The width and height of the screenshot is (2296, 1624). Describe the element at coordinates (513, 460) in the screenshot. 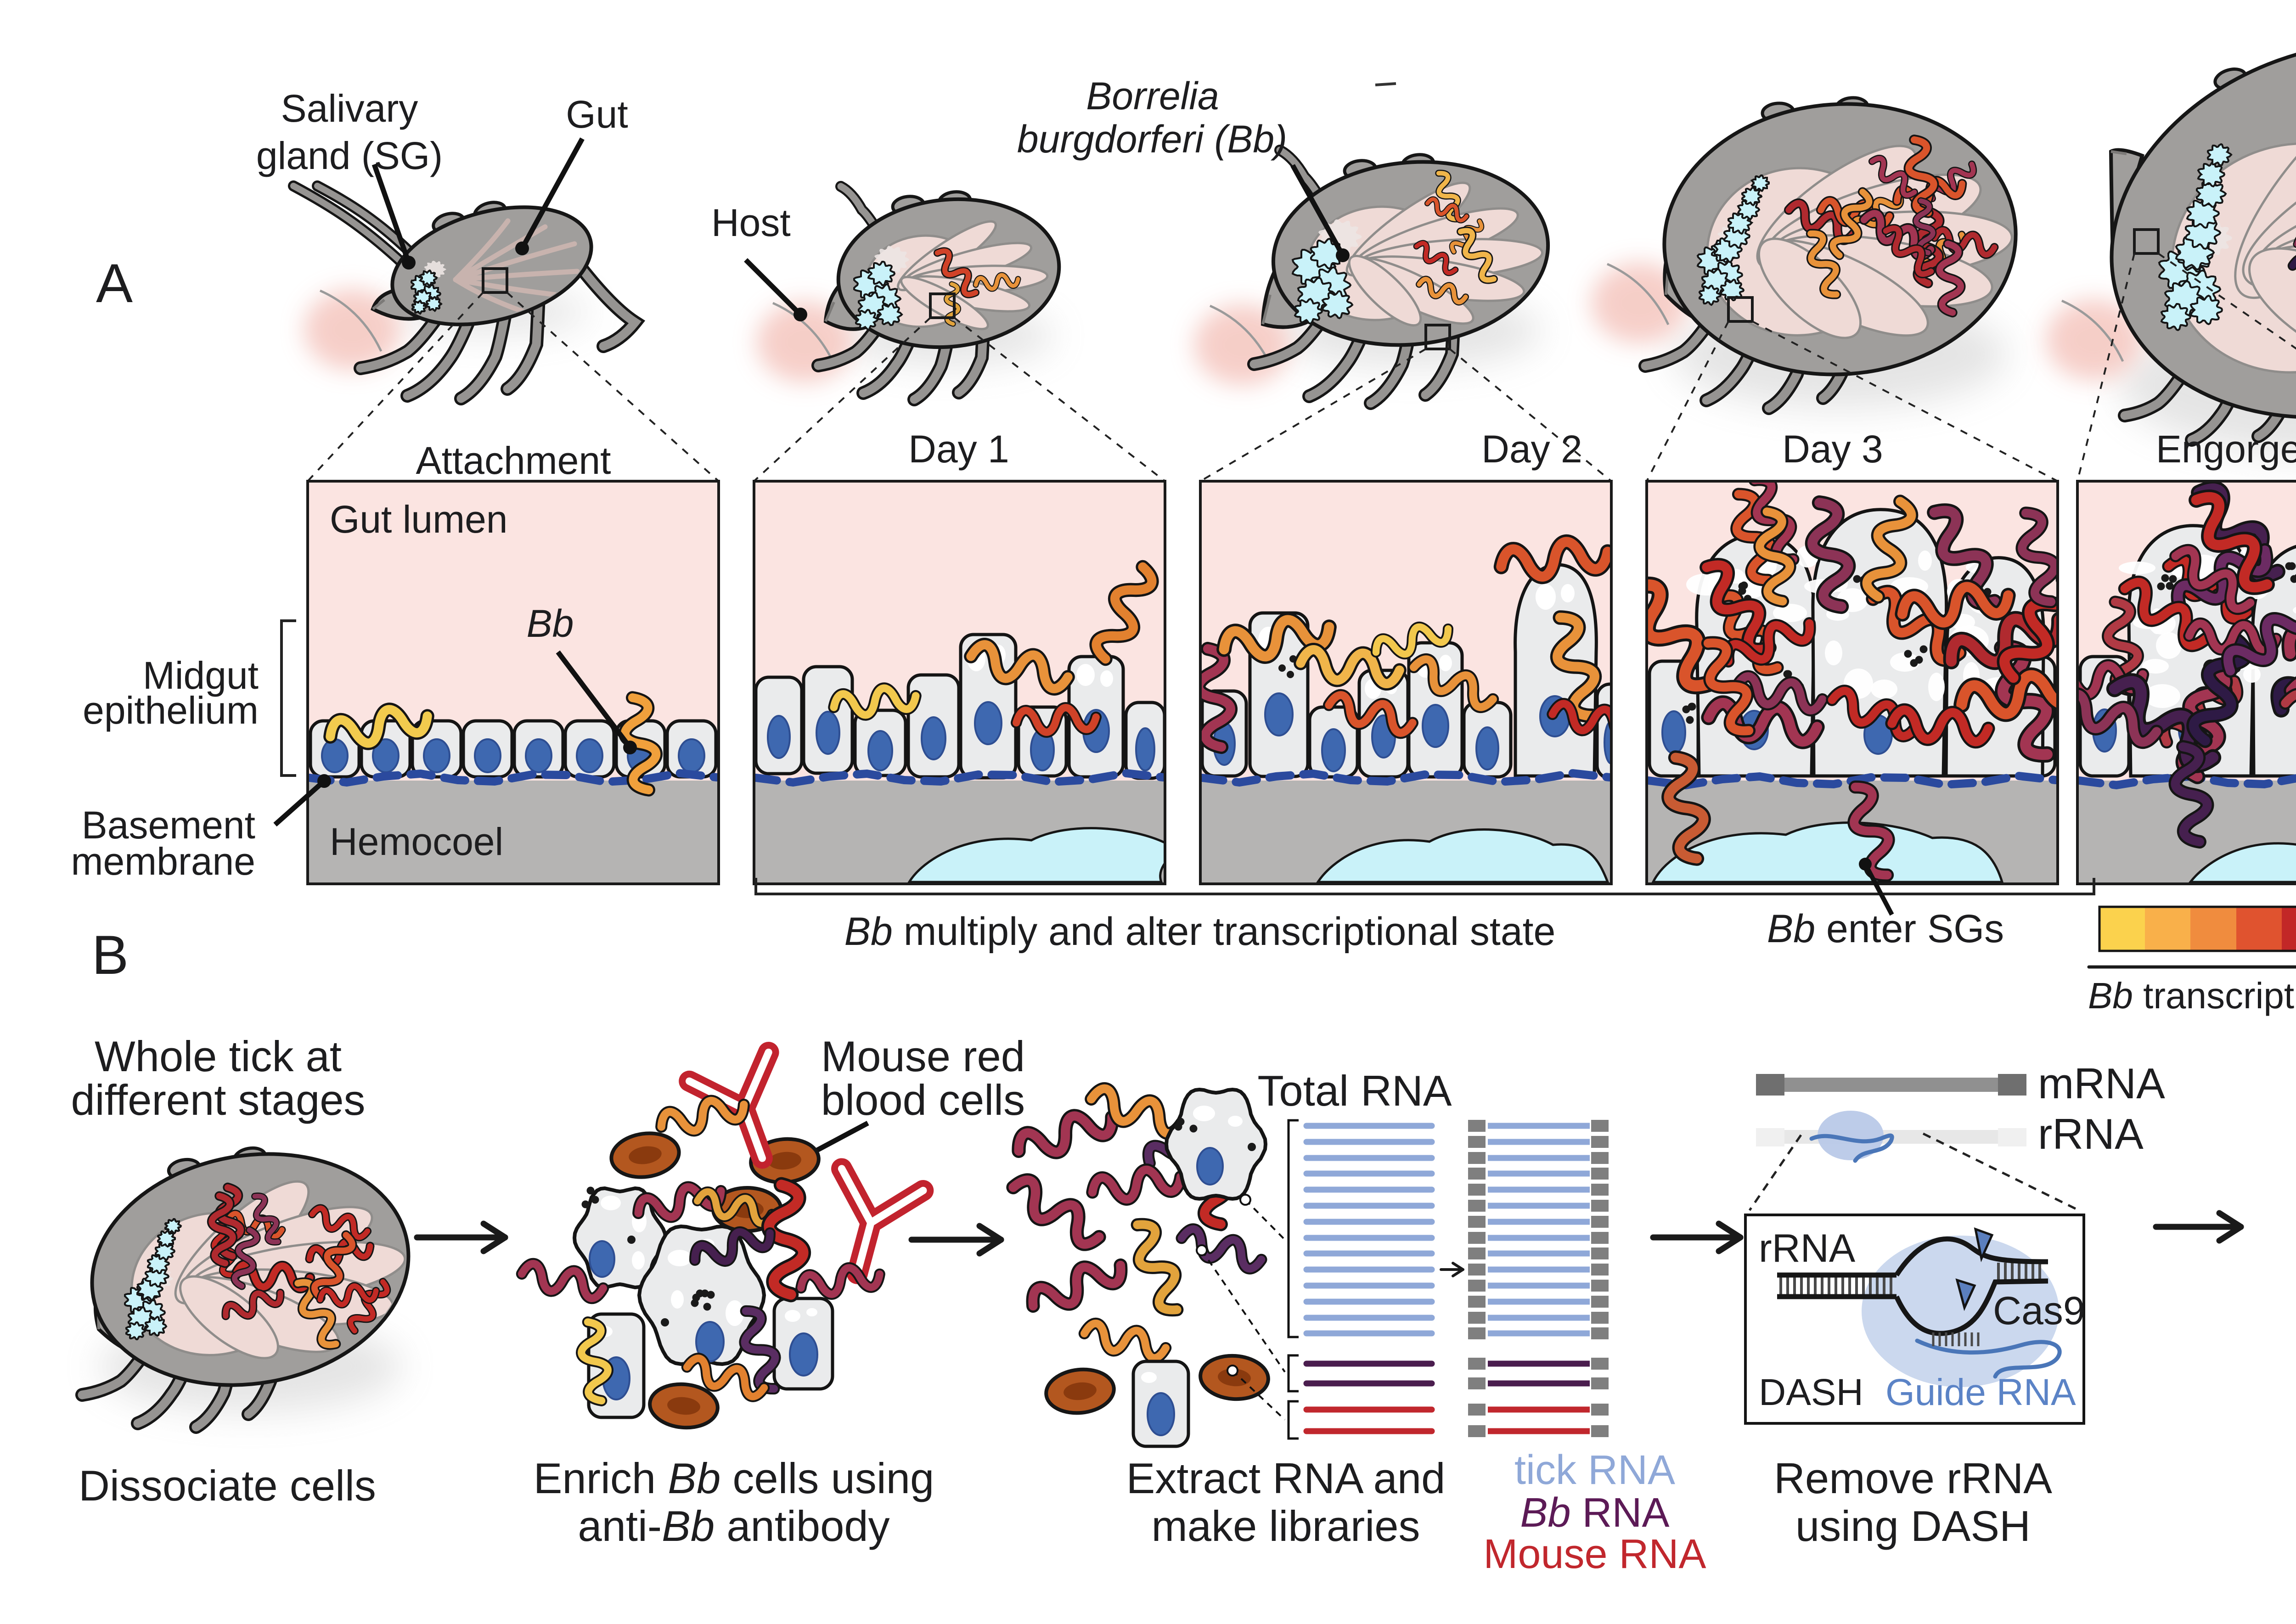

I see `svg-text: Attachment` at that location.